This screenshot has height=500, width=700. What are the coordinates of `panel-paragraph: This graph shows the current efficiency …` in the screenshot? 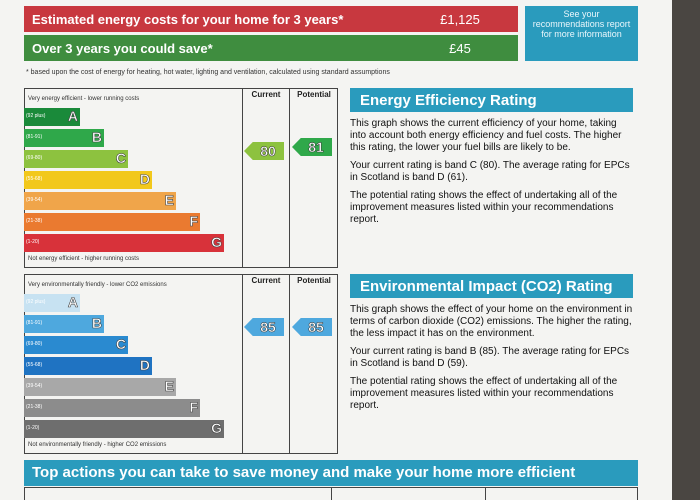 It's located at (486, 135).